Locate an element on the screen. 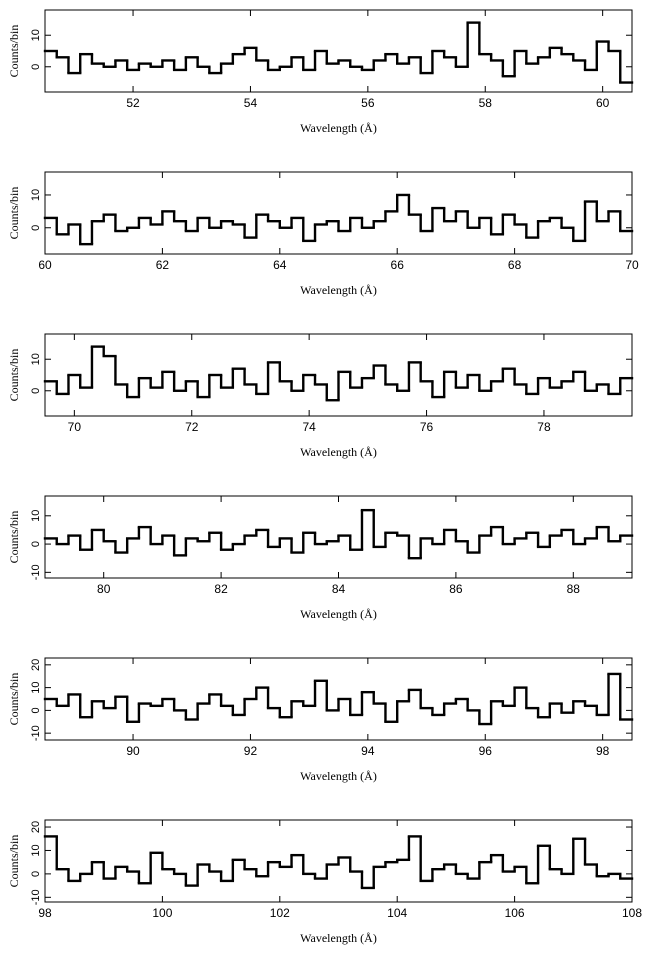 The height and width of the screenshot is (953, 652). x-tick-label: 66 is located at coordinates (398, 265).